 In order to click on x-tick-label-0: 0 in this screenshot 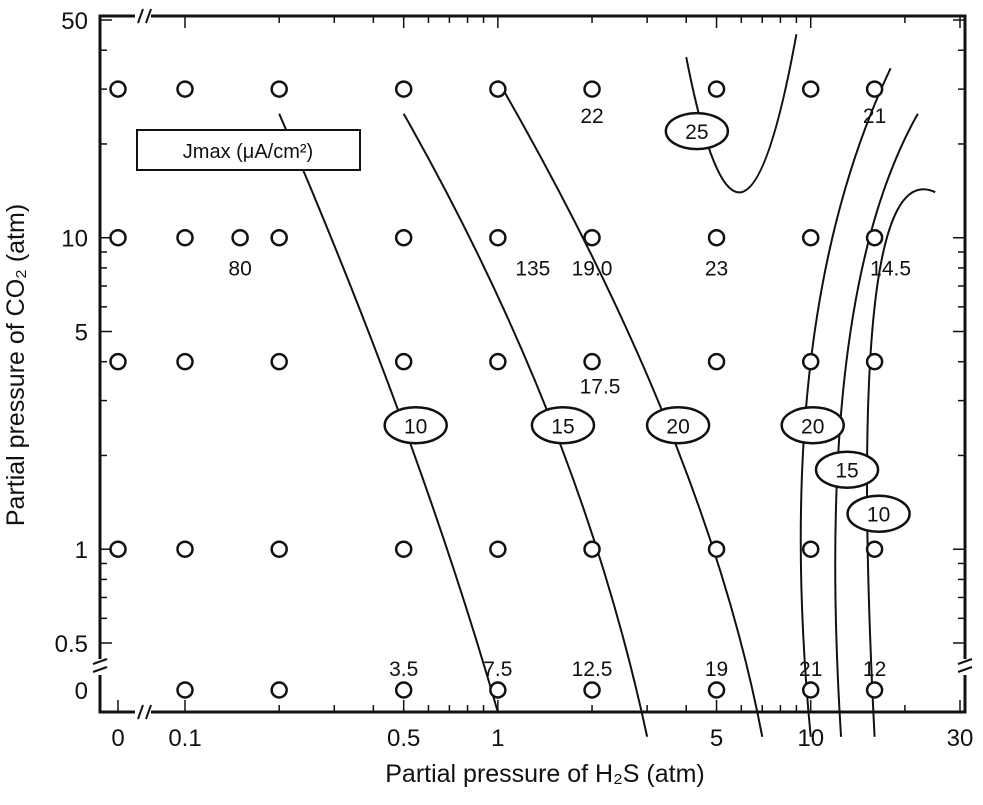, I will do `click(117, 738)`.